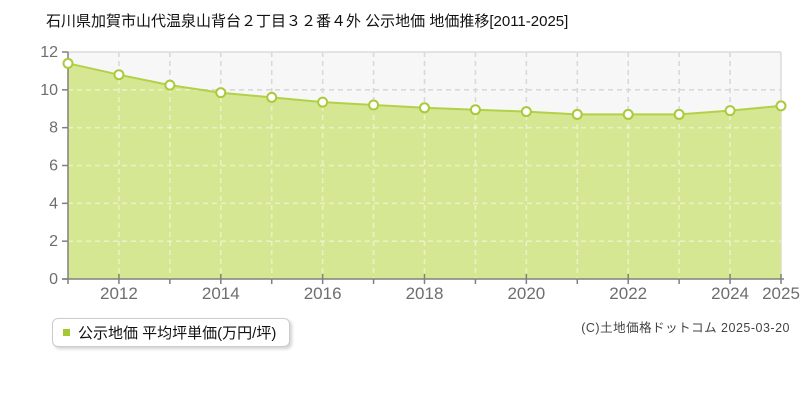 This screenshot has height=400, width=800. Describe the element at coordinates (119, 293) in the screenshot. I see `x-axis-label: 2012` at that location.